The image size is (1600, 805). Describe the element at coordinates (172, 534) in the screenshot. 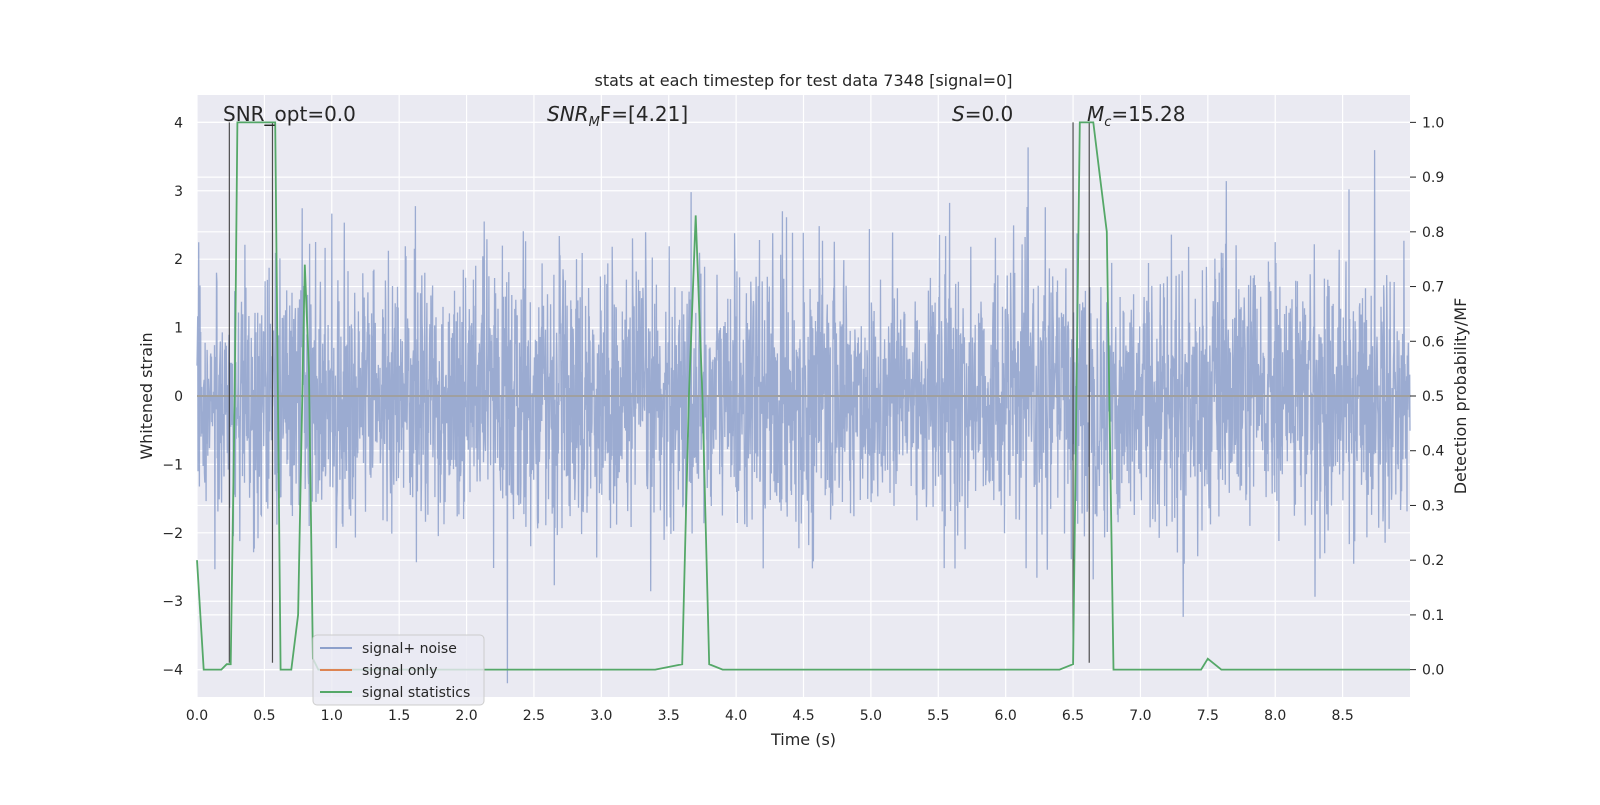

I see `y-tick-label-left: −2` at that location.